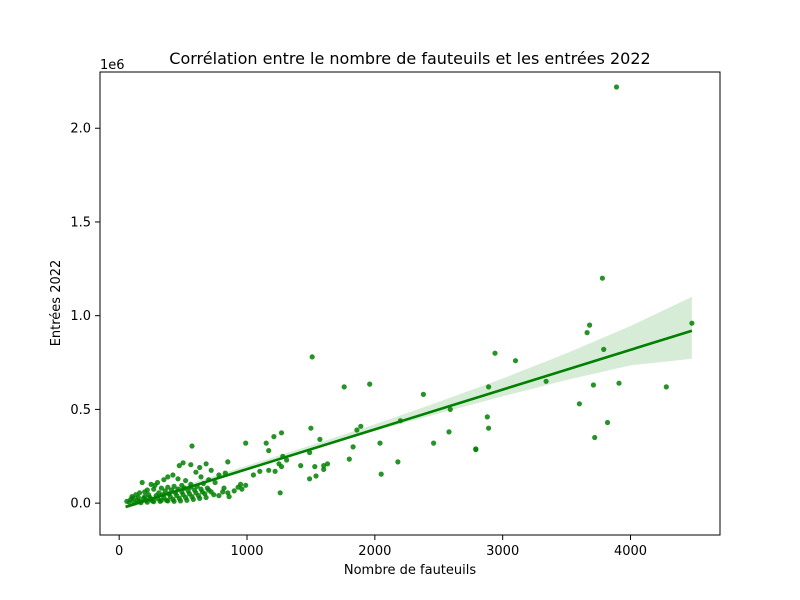  What do you see at coordinates (56, 303) in the screenshot?
I see `y-axis-label: Entrées 2022` at bounding box center [56, 303].